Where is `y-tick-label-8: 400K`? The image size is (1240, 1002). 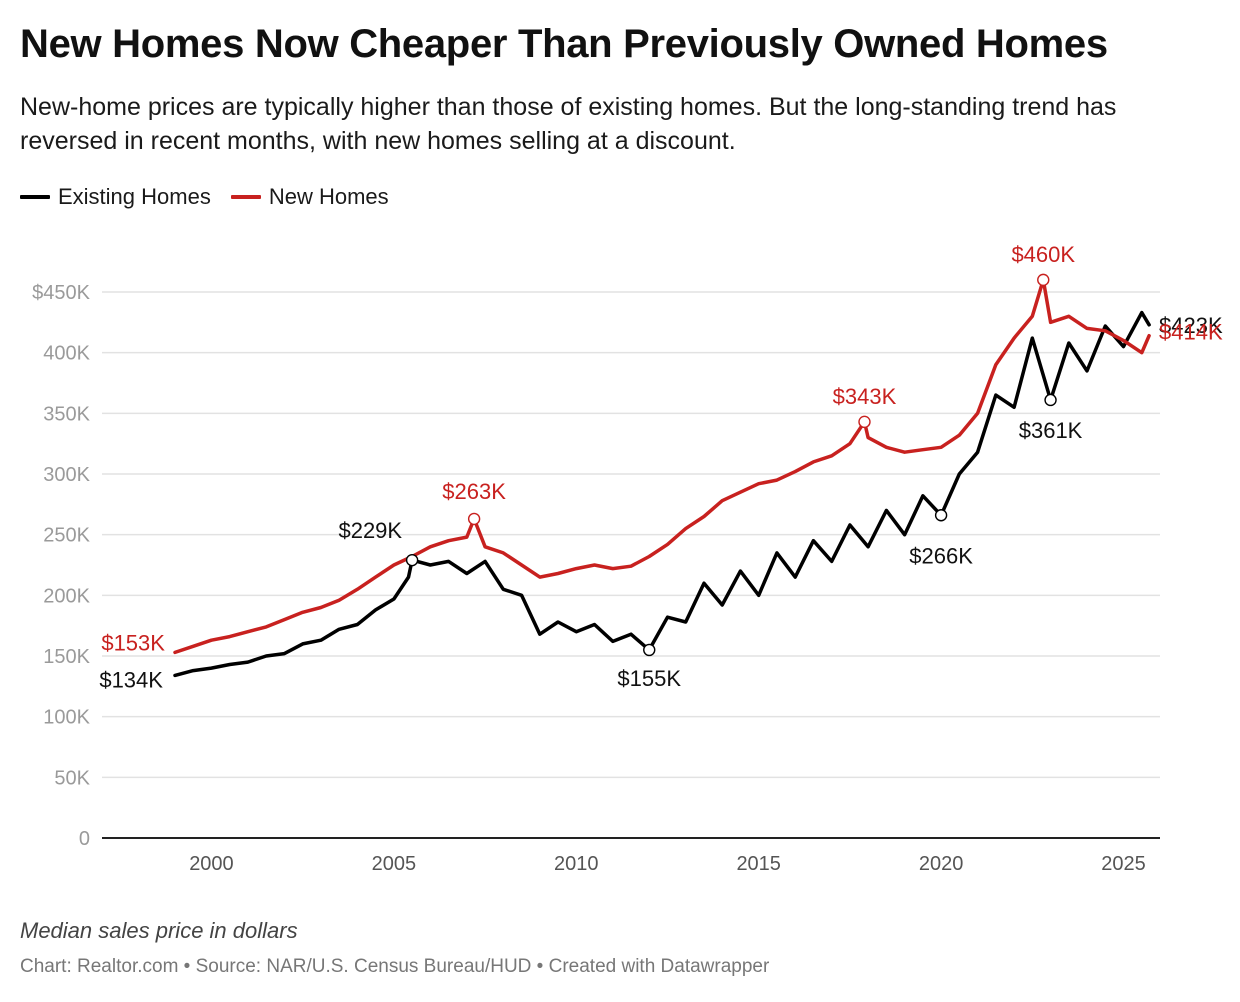
y-tick-label-8: 400K is located at coordinates (66, 354).